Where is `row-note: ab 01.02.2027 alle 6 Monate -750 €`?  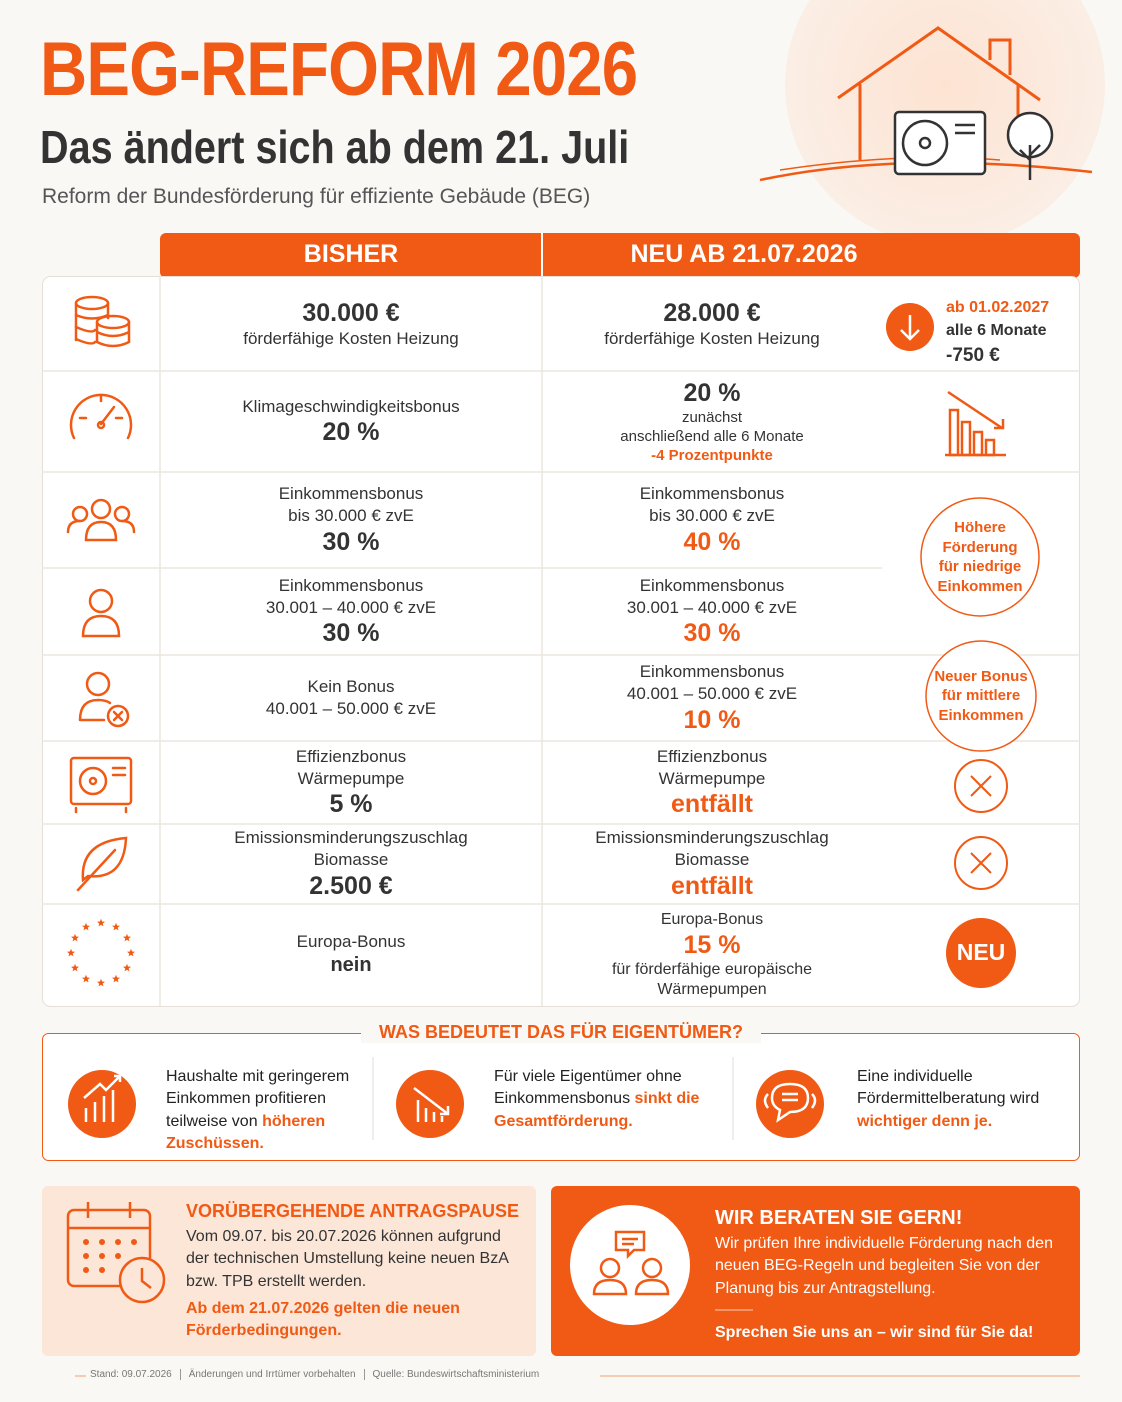 row-note: ab 01.02.2027 alle 6 Monate -750 € is located at coordinates (997, 333).